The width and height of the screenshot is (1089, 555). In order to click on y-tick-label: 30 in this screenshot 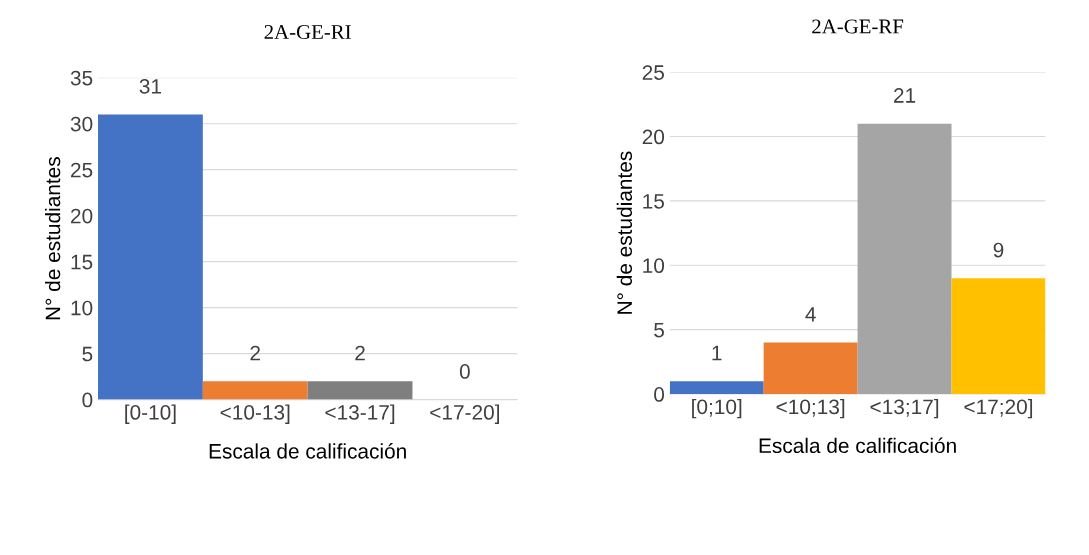, I will do `click(81, 124)`.